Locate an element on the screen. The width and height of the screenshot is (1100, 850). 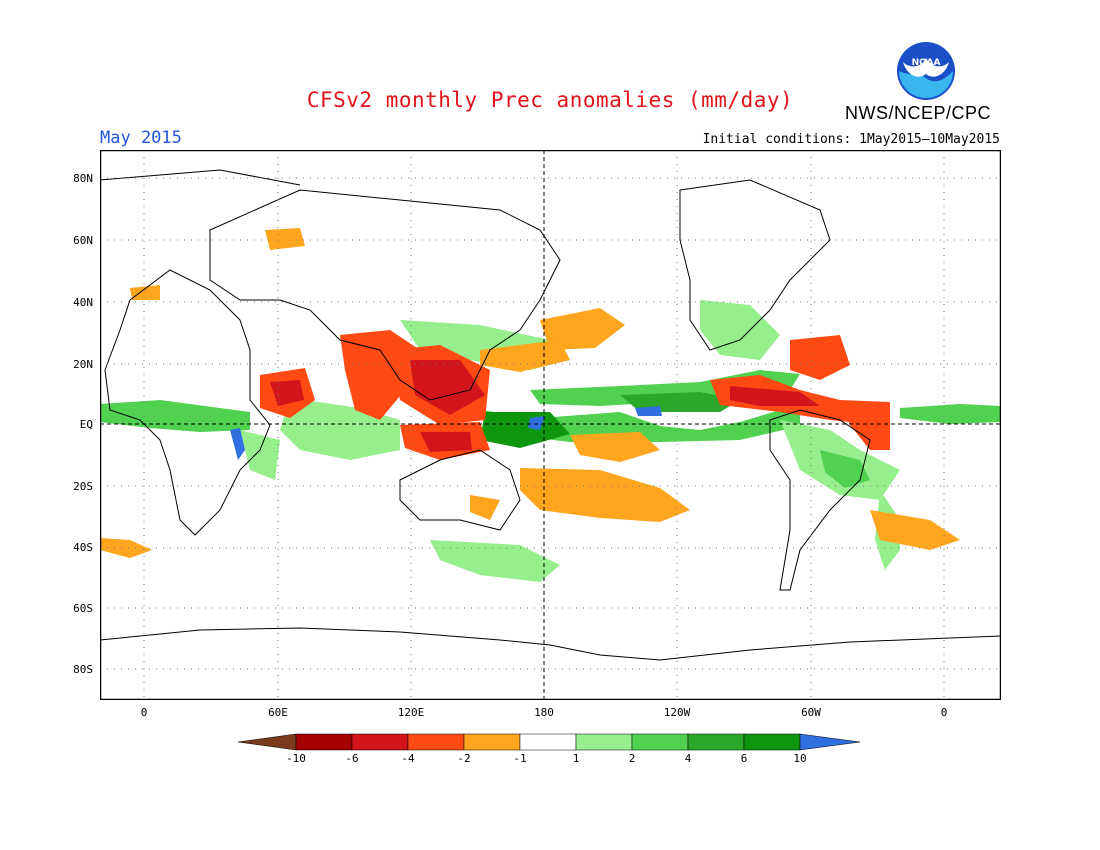
lon-label: 120E is located at coordinates (411, 712).